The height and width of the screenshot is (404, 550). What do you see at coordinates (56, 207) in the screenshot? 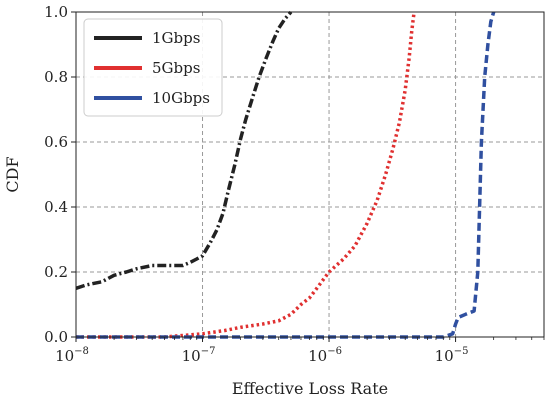
I see `y-tick-label: 0.4` at bounding box center [56, 207].